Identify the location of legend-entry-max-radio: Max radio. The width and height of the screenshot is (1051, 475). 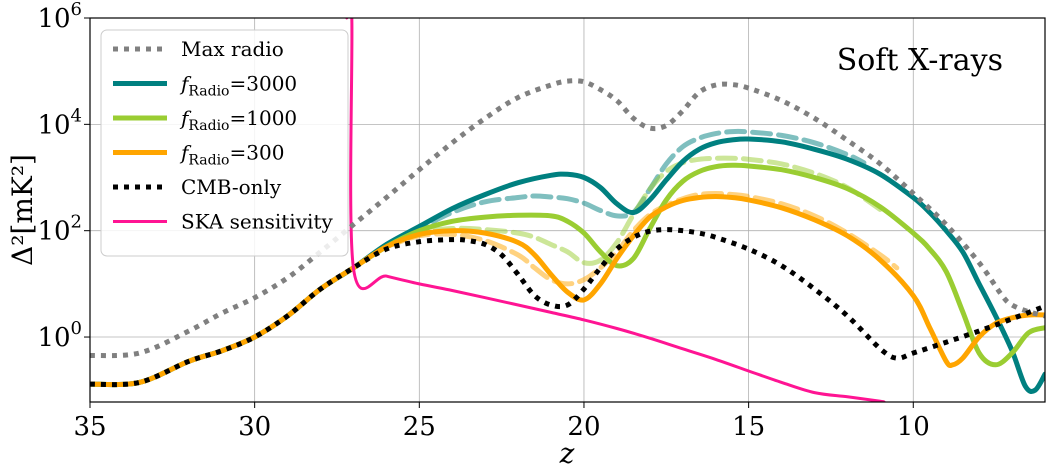
(198, 49).